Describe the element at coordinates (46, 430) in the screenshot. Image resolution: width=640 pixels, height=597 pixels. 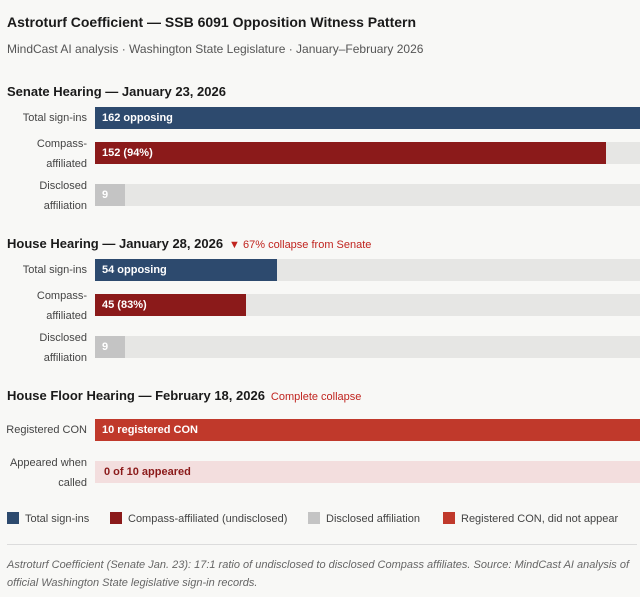
I see `row-label: Registered CON` at that location.